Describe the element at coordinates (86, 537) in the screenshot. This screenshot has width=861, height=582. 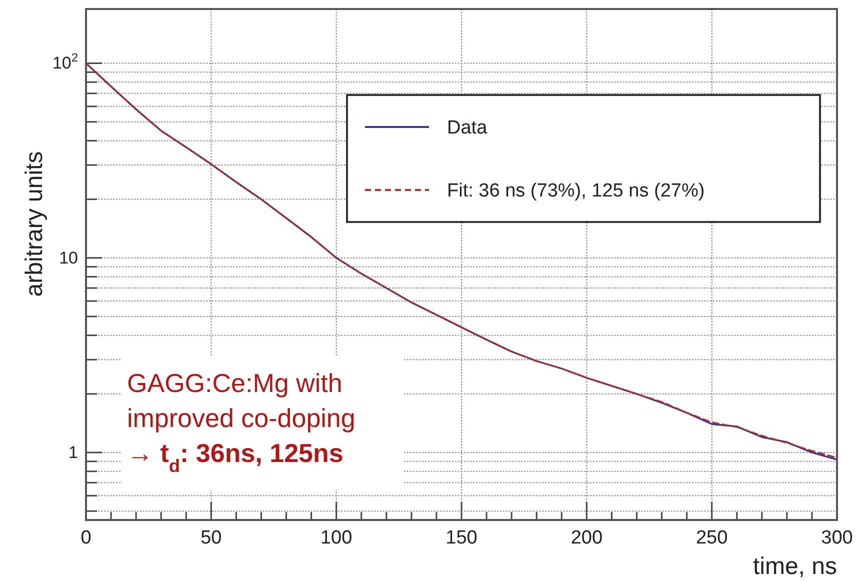
I see `x-tick-label: 0` at that location.